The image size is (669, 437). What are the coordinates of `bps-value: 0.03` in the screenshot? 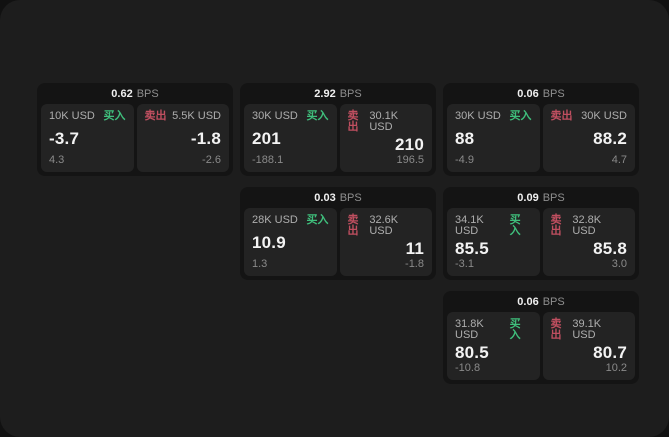 It's located at (325, 197).